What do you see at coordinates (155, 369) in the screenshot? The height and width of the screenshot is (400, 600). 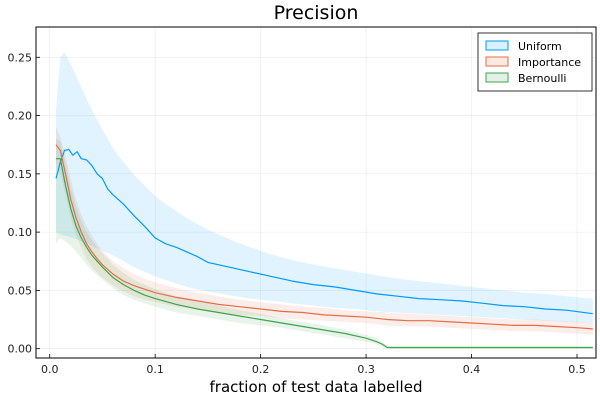 I see `x-tick-label: 0.1` at bounding box center [155, 369].